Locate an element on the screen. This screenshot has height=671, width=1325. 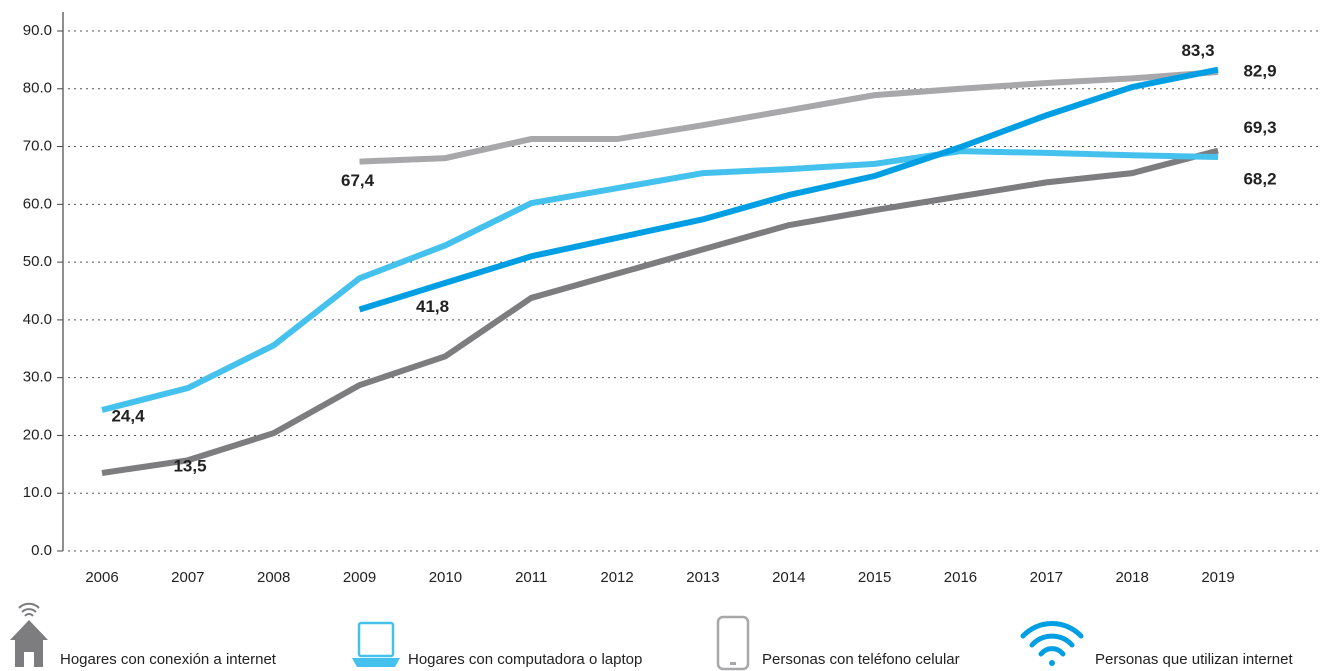
data-label: 67,4 is located at coordinates (358, 180).